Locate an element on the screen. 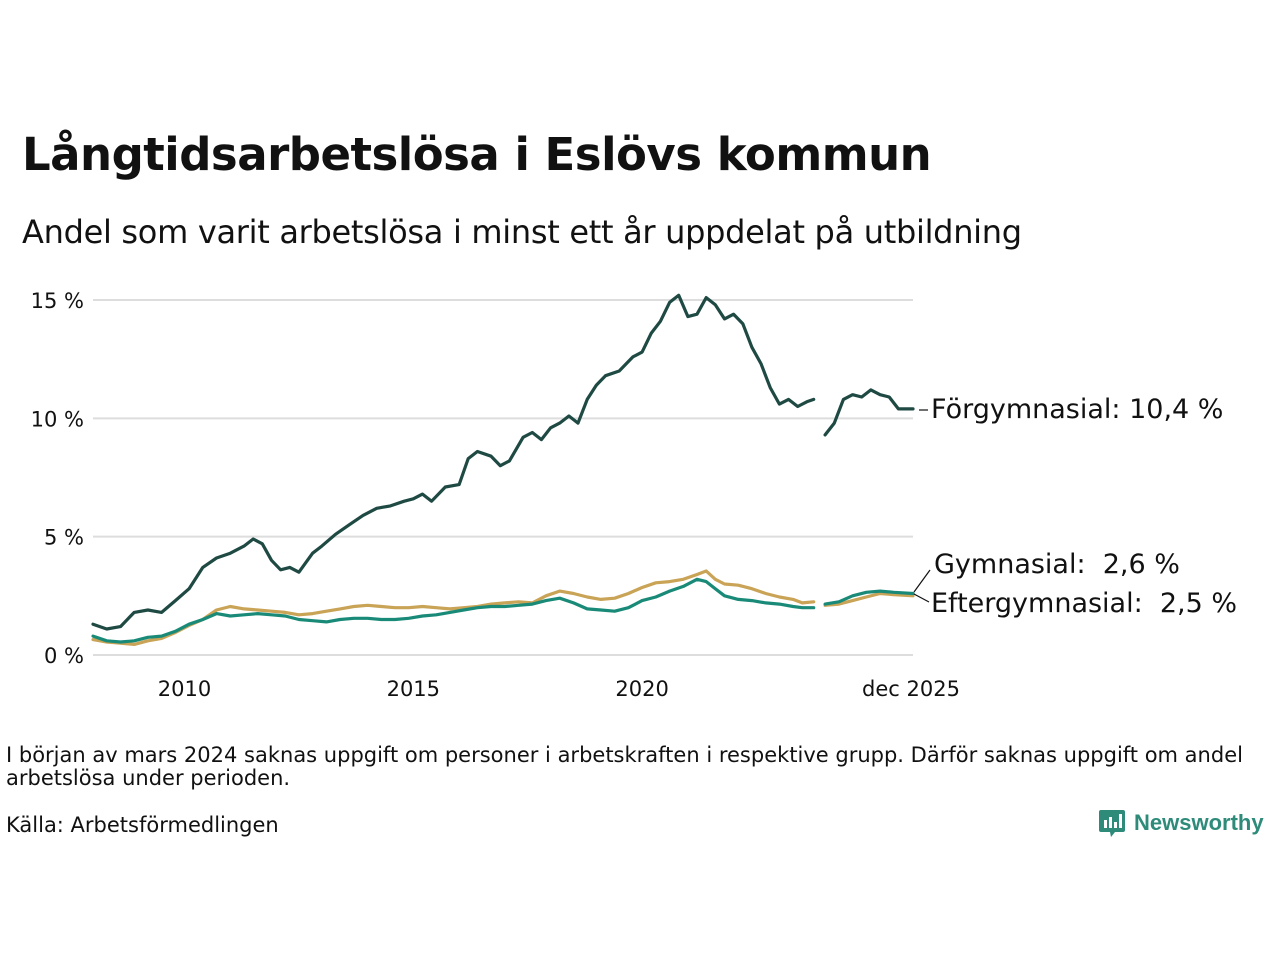 This screenshot has height=960, width=1280. source-text: Källa: Arbetsförmedlingen is located at coordinates (142, 825).